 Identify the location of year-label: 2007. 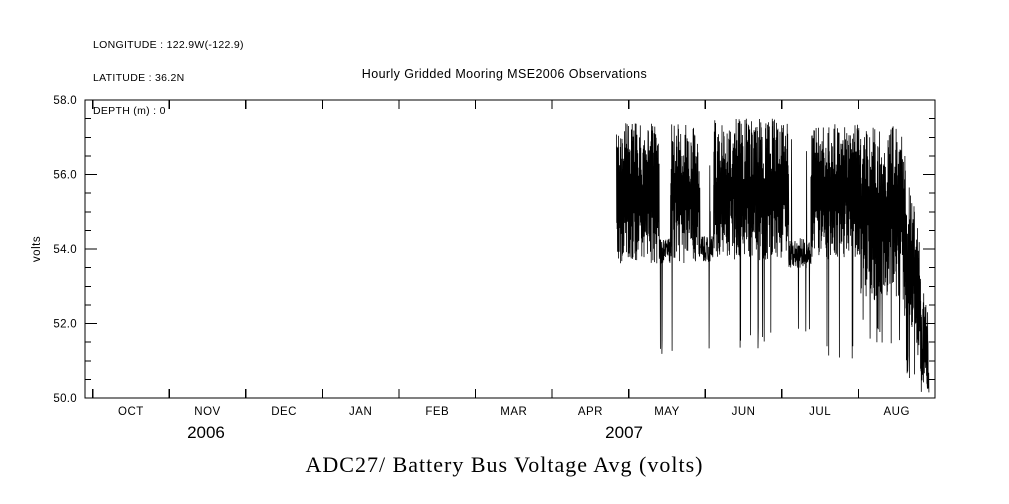
(624, 432).